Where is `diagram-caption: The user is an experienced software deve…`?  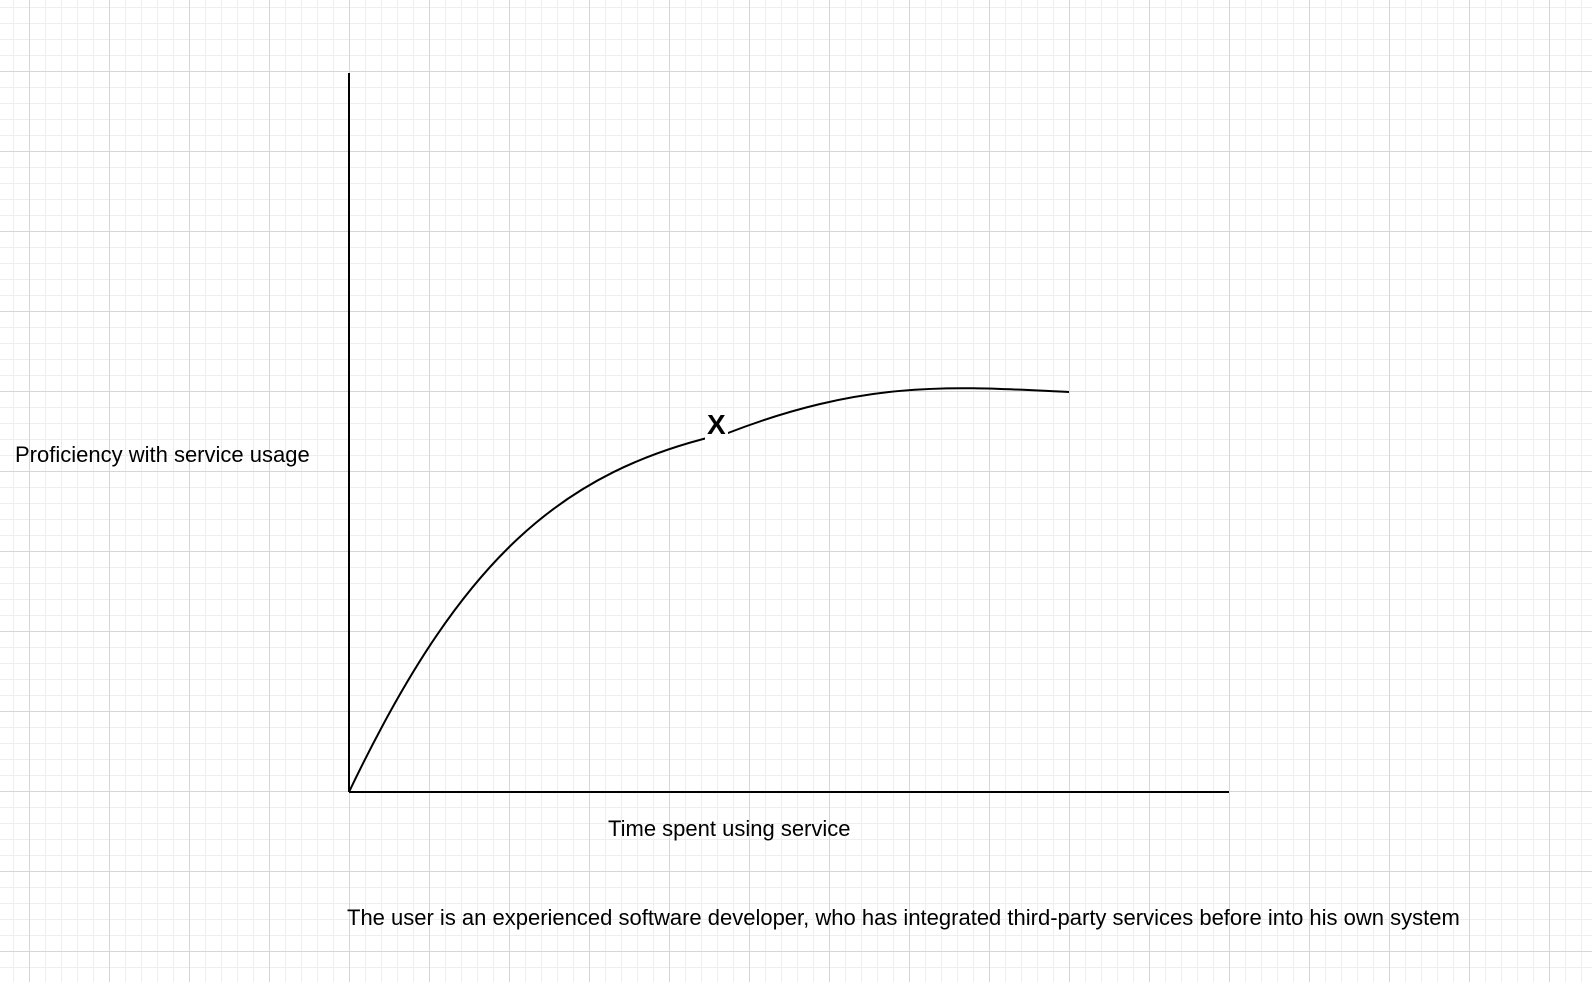 diagram-caption: The user is an experienced software deve… is located at coordinates (903, 917).